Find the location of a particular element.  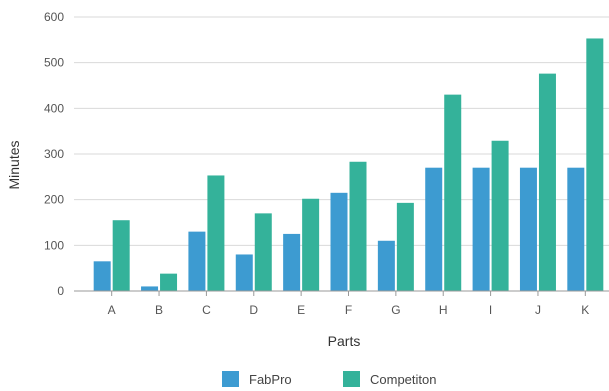

bar-fabpro-k is located at coordinates (576, 229).